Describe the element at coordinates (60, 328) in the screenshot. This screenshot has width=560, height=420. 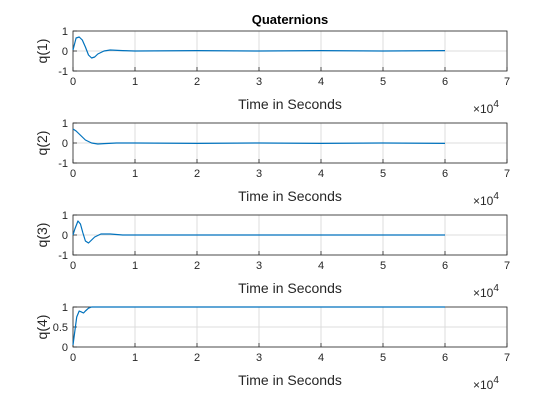
I see `y-tick-label: 0.5` at that location.